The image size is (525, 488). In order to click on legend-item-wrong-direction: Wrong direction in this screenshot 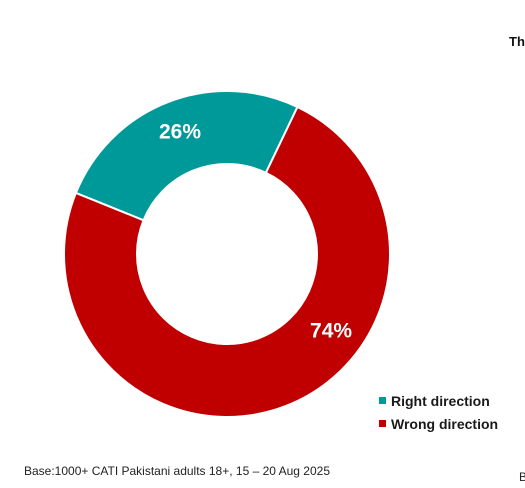, I will do `click(438, 423)`.